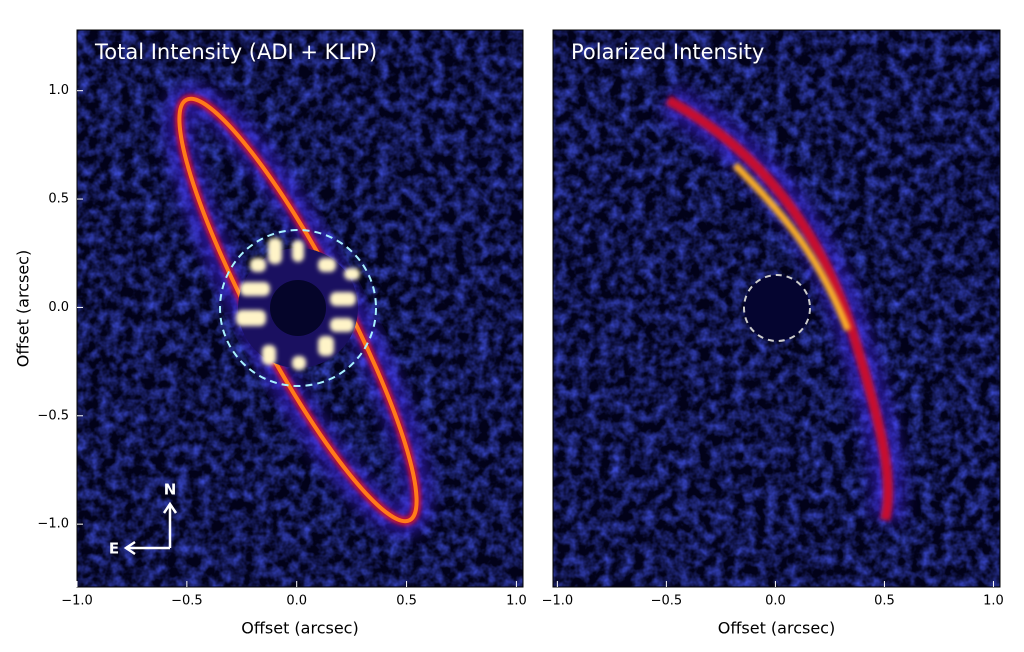  Describe the element at coordinates (170, 490) in the screenshot. I see `compass-north: N` at that location.